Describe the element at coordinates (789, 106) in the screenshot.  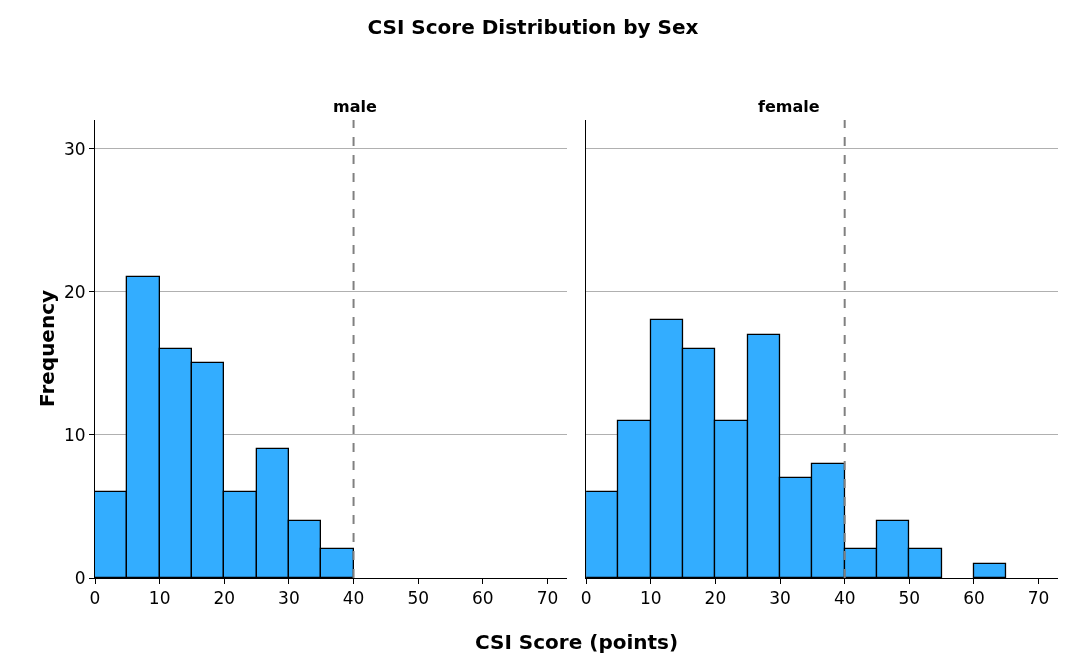
I see `chart-subtitle: female` at that location.